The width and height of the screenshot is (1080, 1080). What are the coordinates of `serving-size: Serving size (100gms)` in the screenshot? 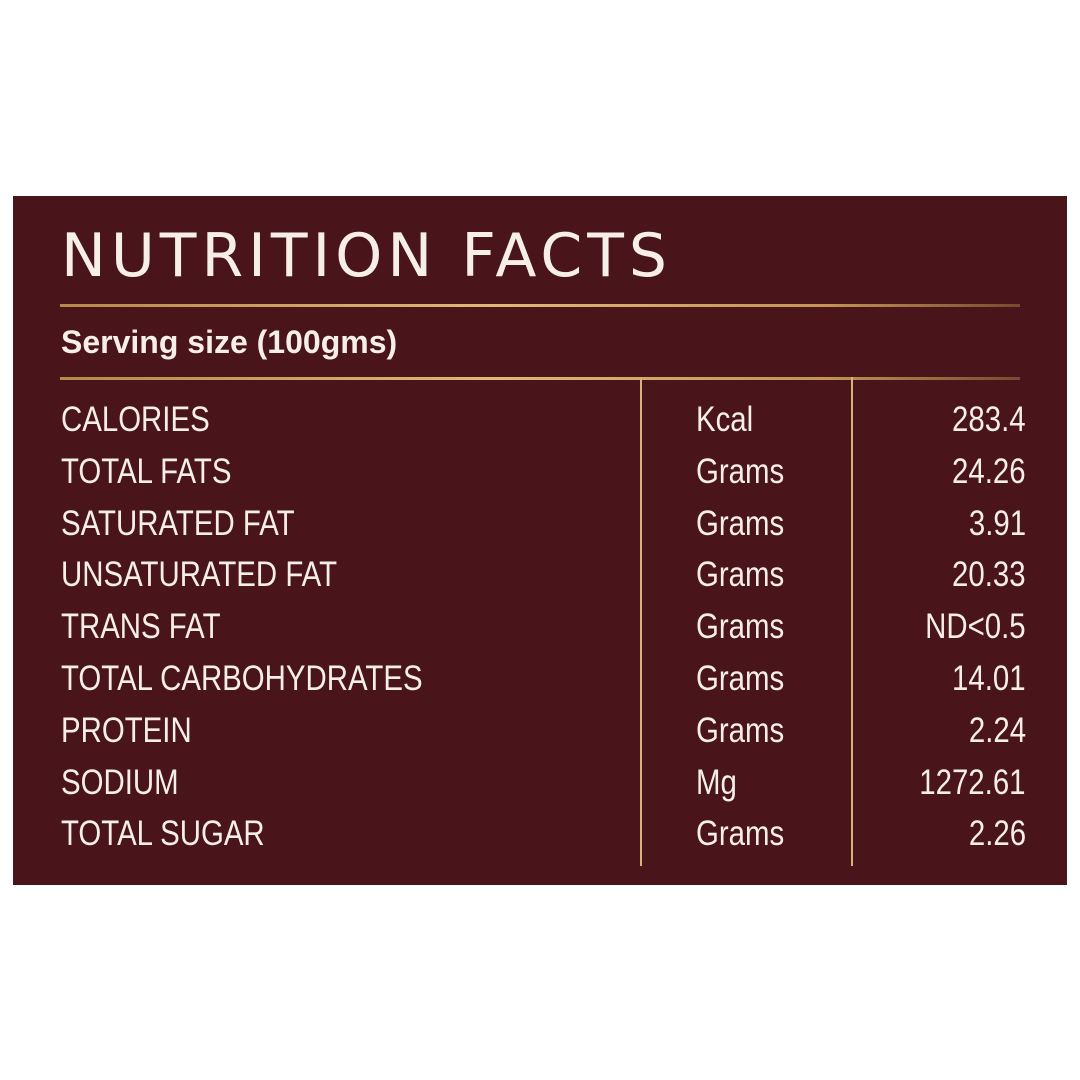 It's located at (229, 342).